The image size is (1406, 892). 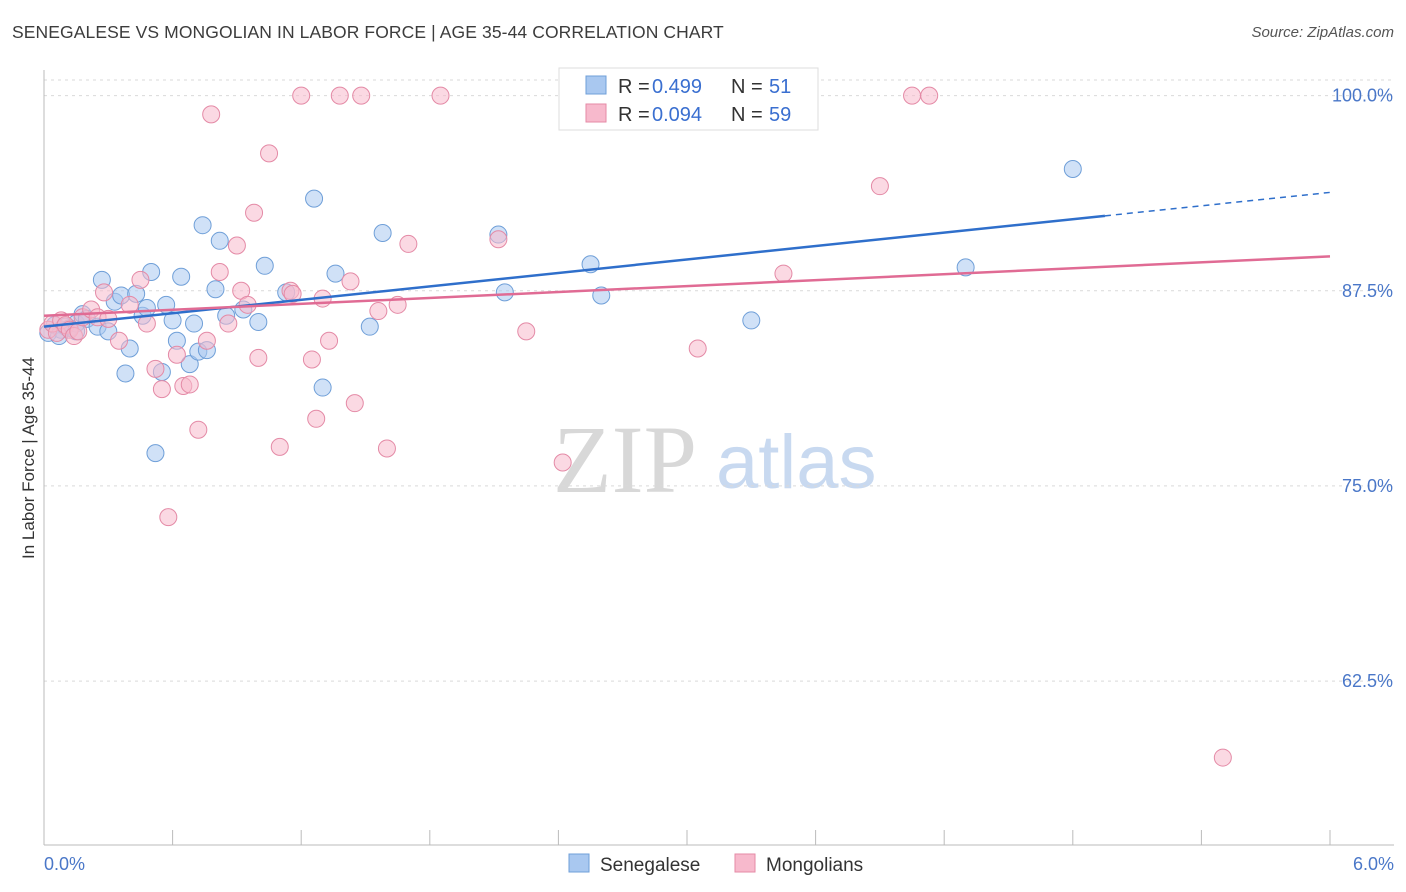 What do you see at coordinates (1367, 486) in the screenshot?
I see `y-tick-label-1: 75.0%` at bounding box center [1367, 486].